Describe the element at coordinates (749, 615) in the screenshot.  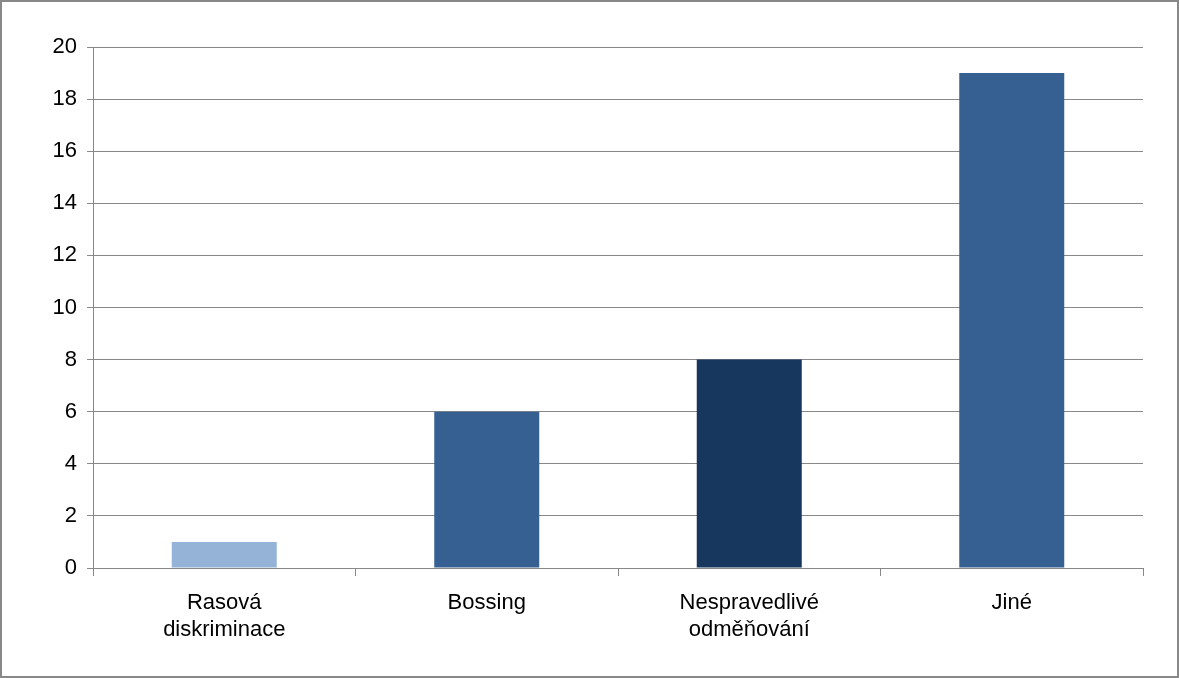
I see `x-tick-label: Nespravedlivé odměňování` at that location.